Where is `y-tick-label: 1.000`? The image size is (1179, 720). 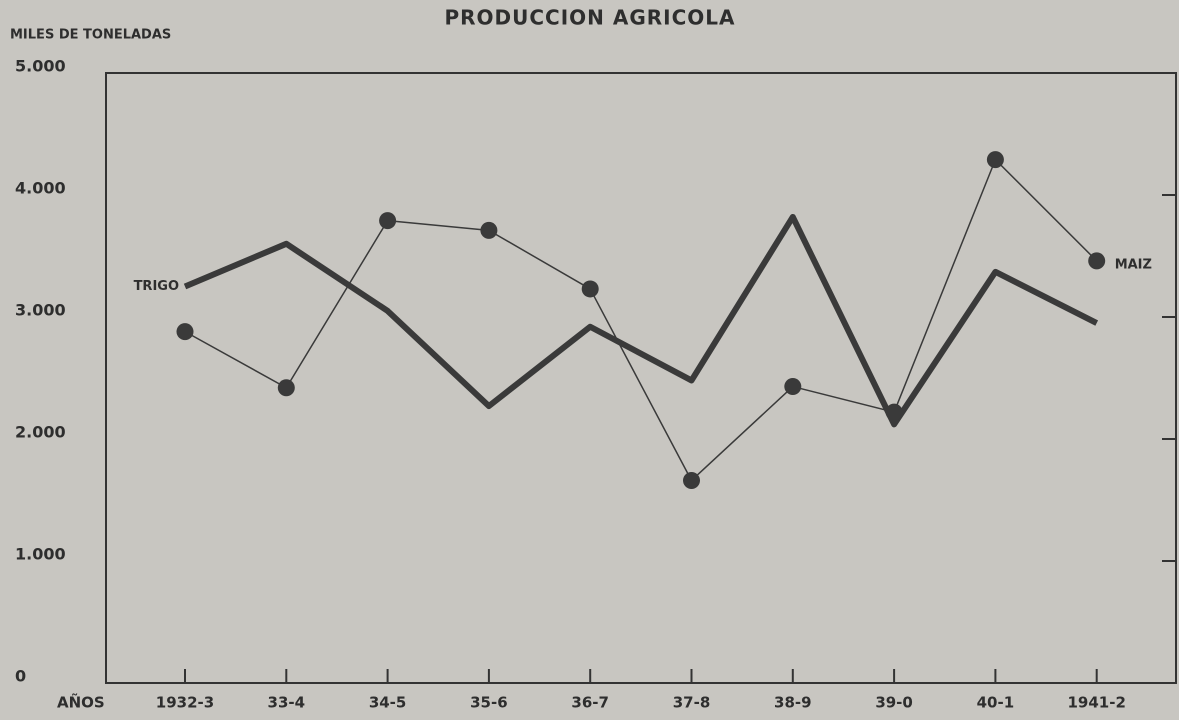 y-tick-label: 1.000 is located at coordinates (40, 554).